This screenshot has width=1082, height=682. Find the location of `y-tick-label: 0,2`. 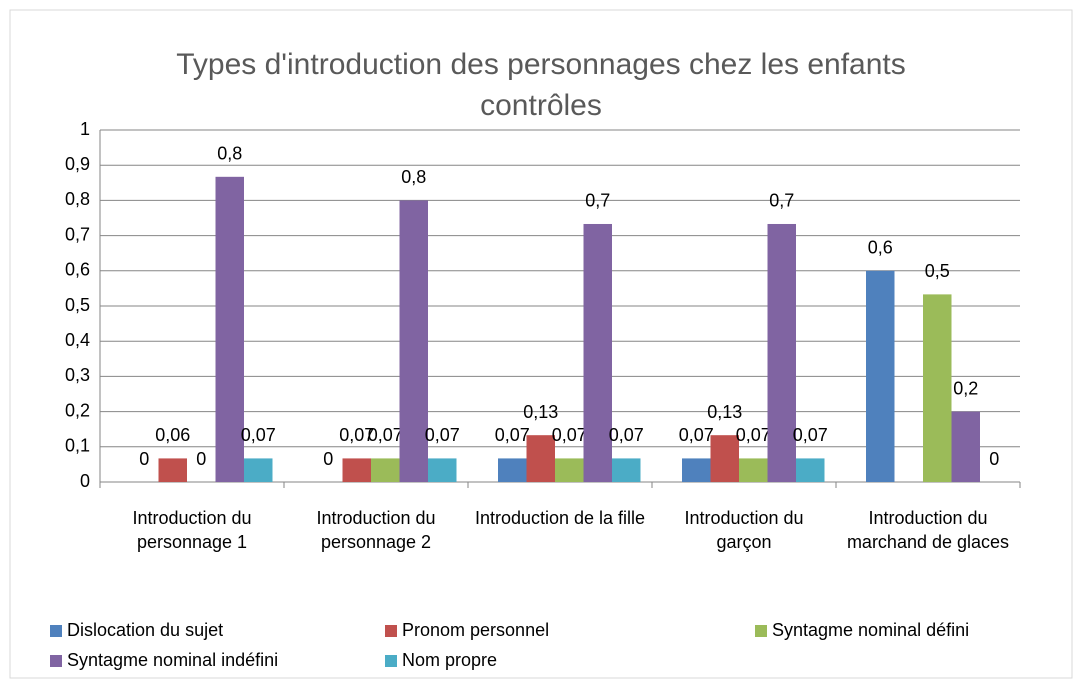

y-tick-label: 0,2 is located at coordinates (77, 410).